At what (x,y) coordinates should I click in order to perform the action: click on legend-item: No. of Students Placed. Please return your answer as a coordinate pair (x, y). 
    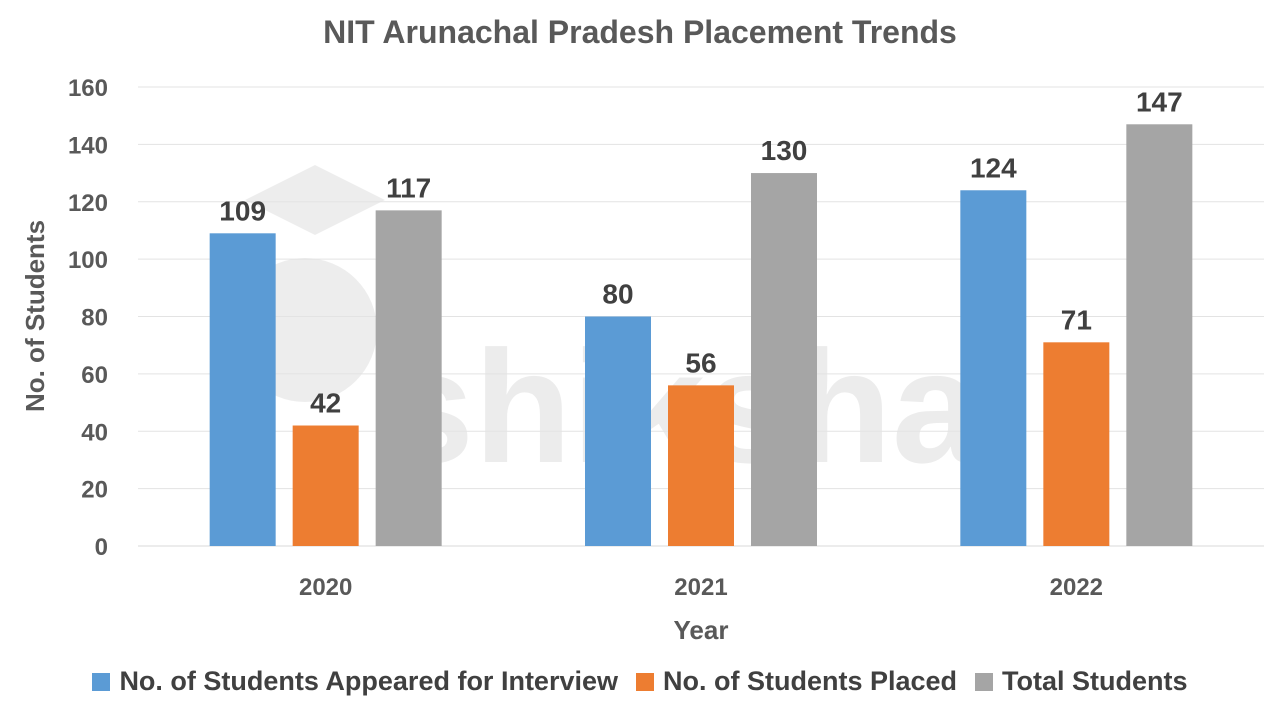
    Looking at the image, I should click on (796, 681).